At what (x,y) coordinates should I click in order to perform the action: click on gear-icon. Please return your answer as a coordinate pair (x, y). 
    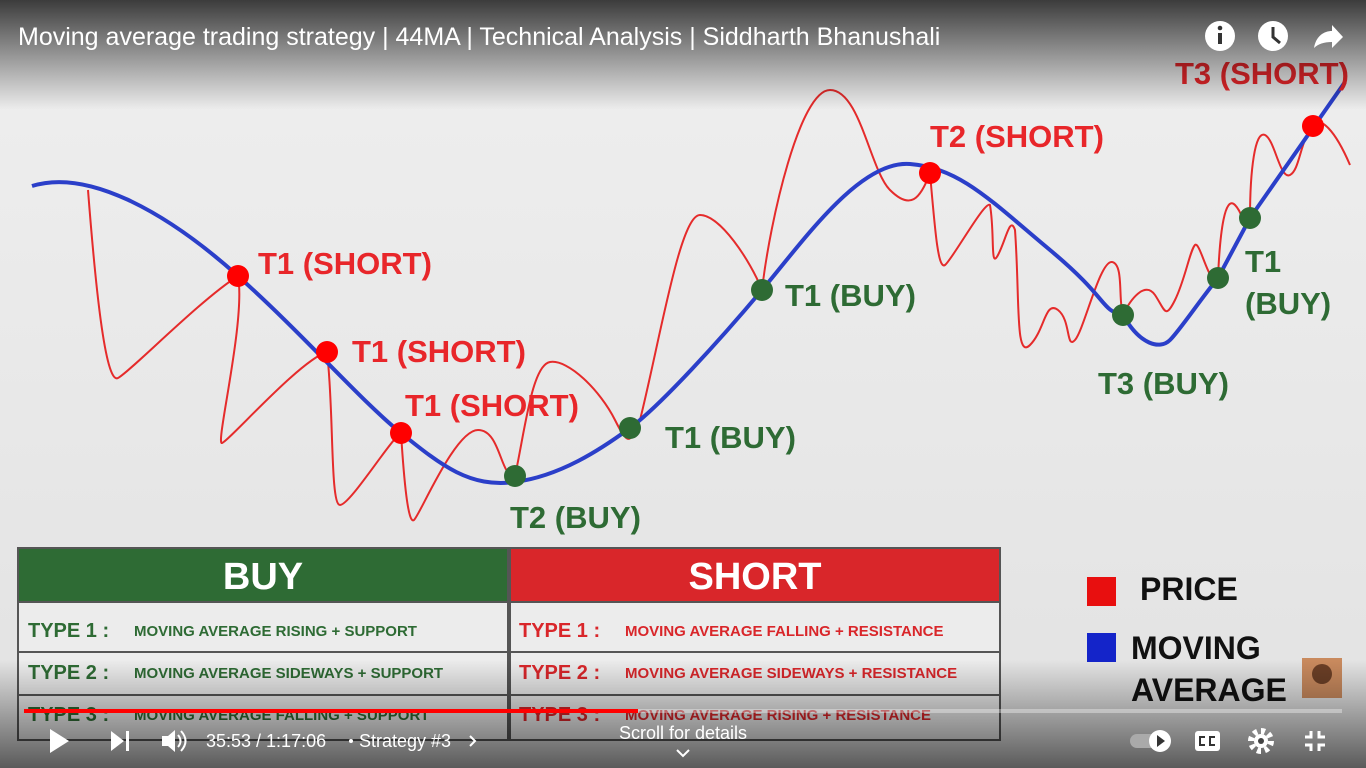
    Looking at the image, I should click on (1261, 741).